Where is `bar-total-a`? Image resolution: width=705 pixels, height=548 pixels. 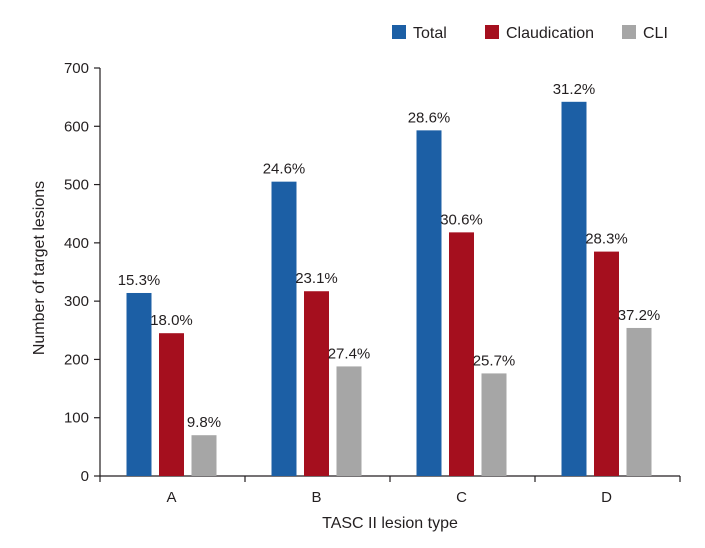
bar-total-a is located at coordinates (139, 384).